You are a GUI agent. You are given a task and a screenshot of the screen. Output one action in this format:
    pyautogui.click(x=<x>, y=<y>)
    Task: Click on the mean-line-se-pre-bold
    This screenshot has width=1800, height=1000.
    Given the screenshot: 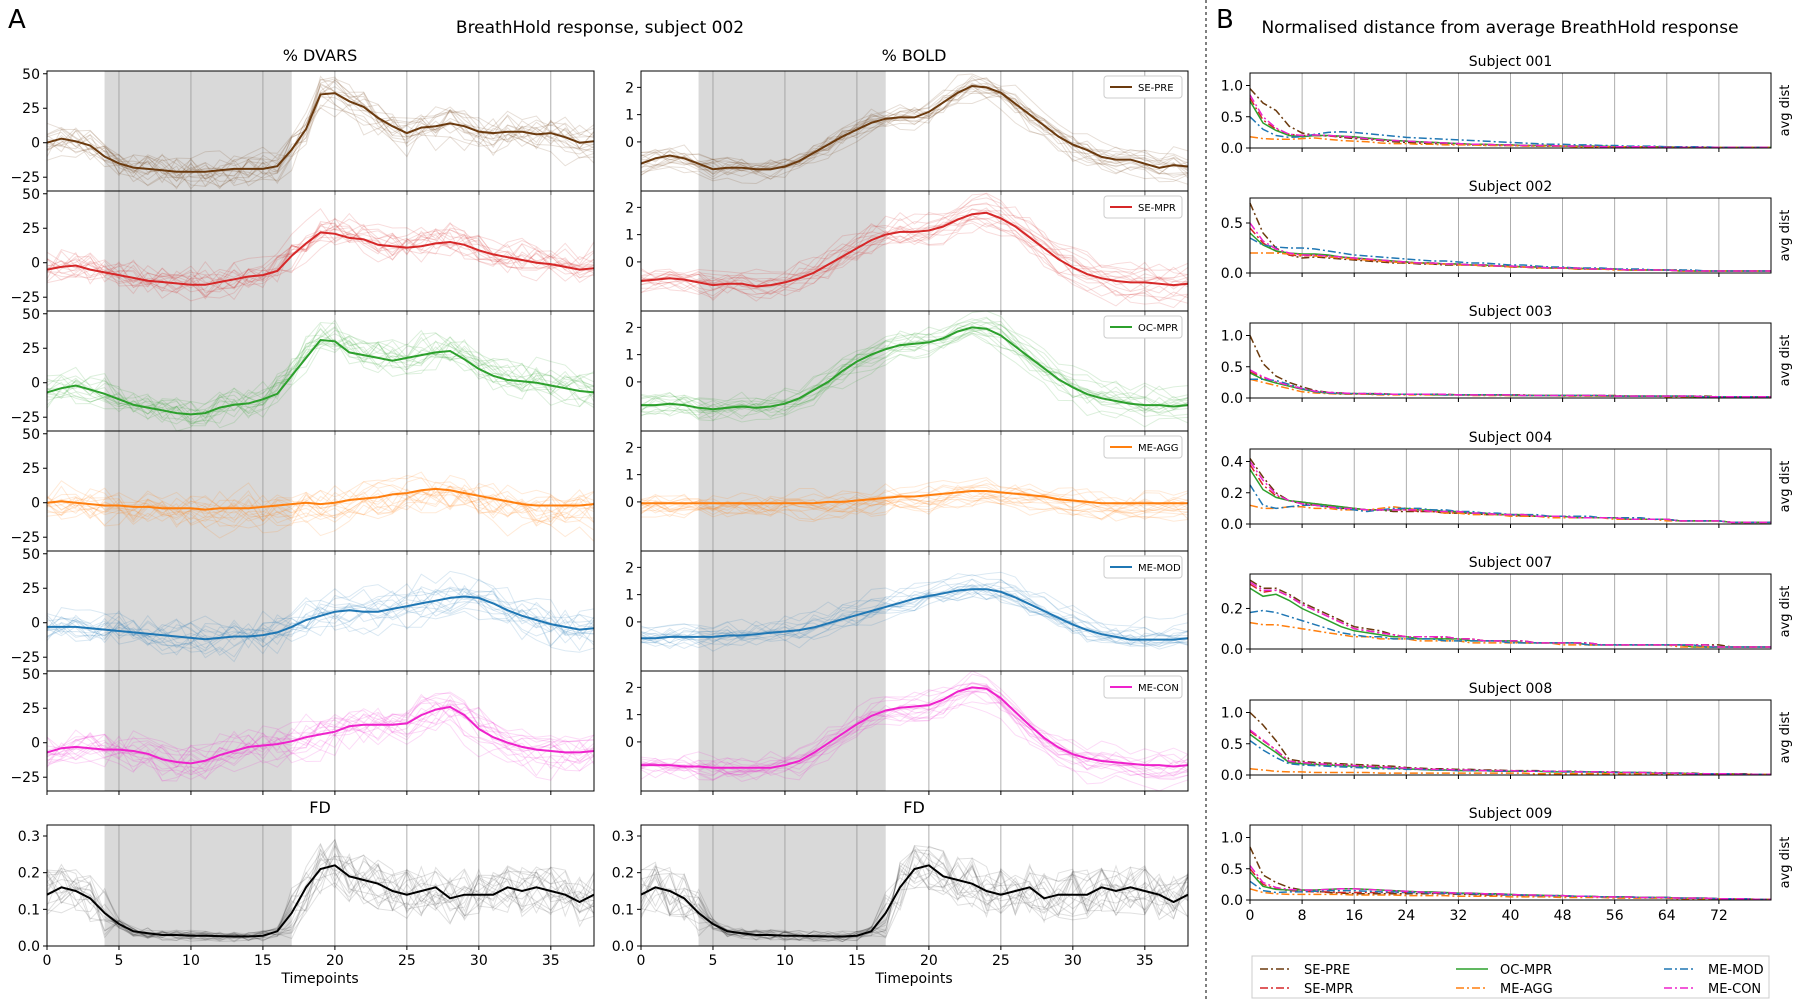 What is the action you would take?
    pyautogui.click(x=914, y=127)
    